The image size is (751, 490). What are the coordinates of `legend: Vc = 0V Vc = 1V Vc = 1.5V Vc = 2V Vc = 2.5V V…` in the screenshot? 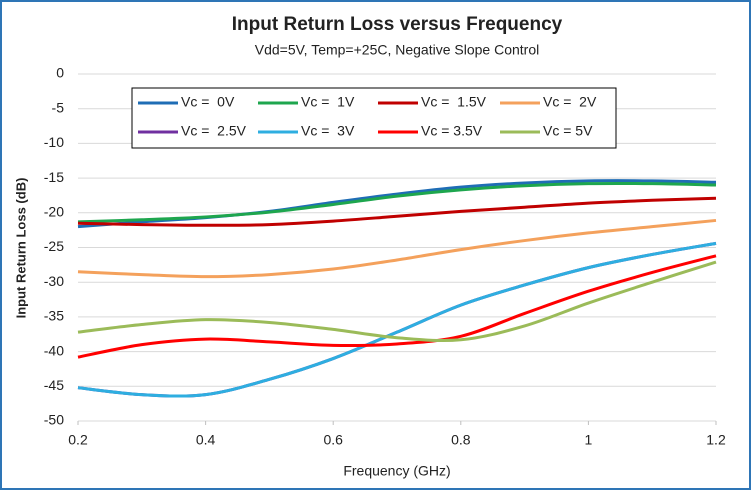 It's located at (374, 118).